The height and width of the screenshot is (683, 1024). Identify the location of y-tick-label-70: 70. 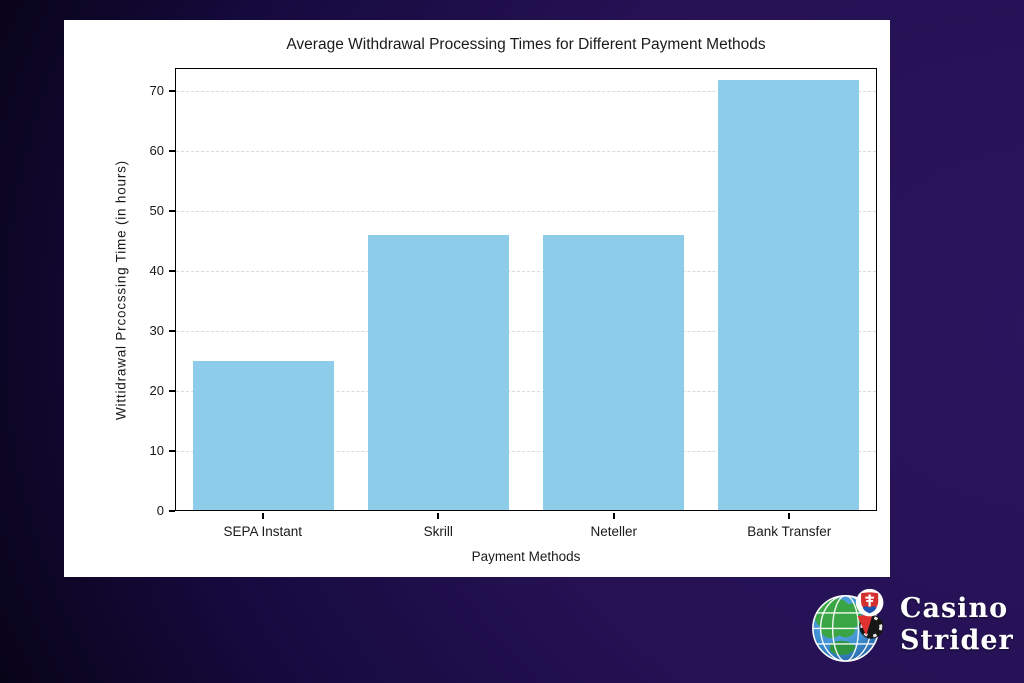
(156, 90).